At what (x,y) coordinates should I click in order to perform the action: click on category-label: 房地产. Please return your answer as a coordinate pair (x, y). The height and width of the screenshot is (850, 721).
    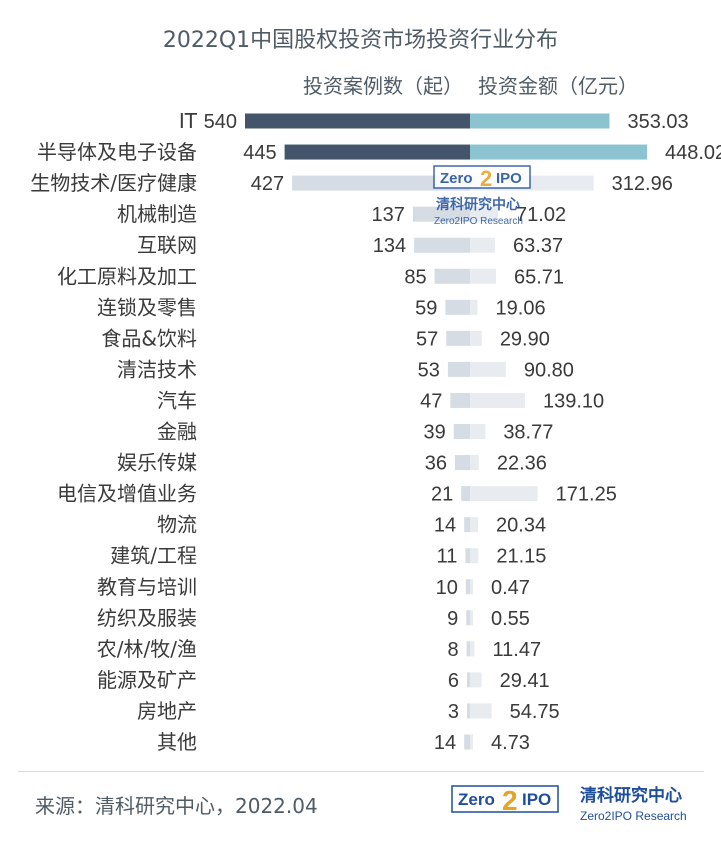
    Looking at the image, I should click on (167, 711).